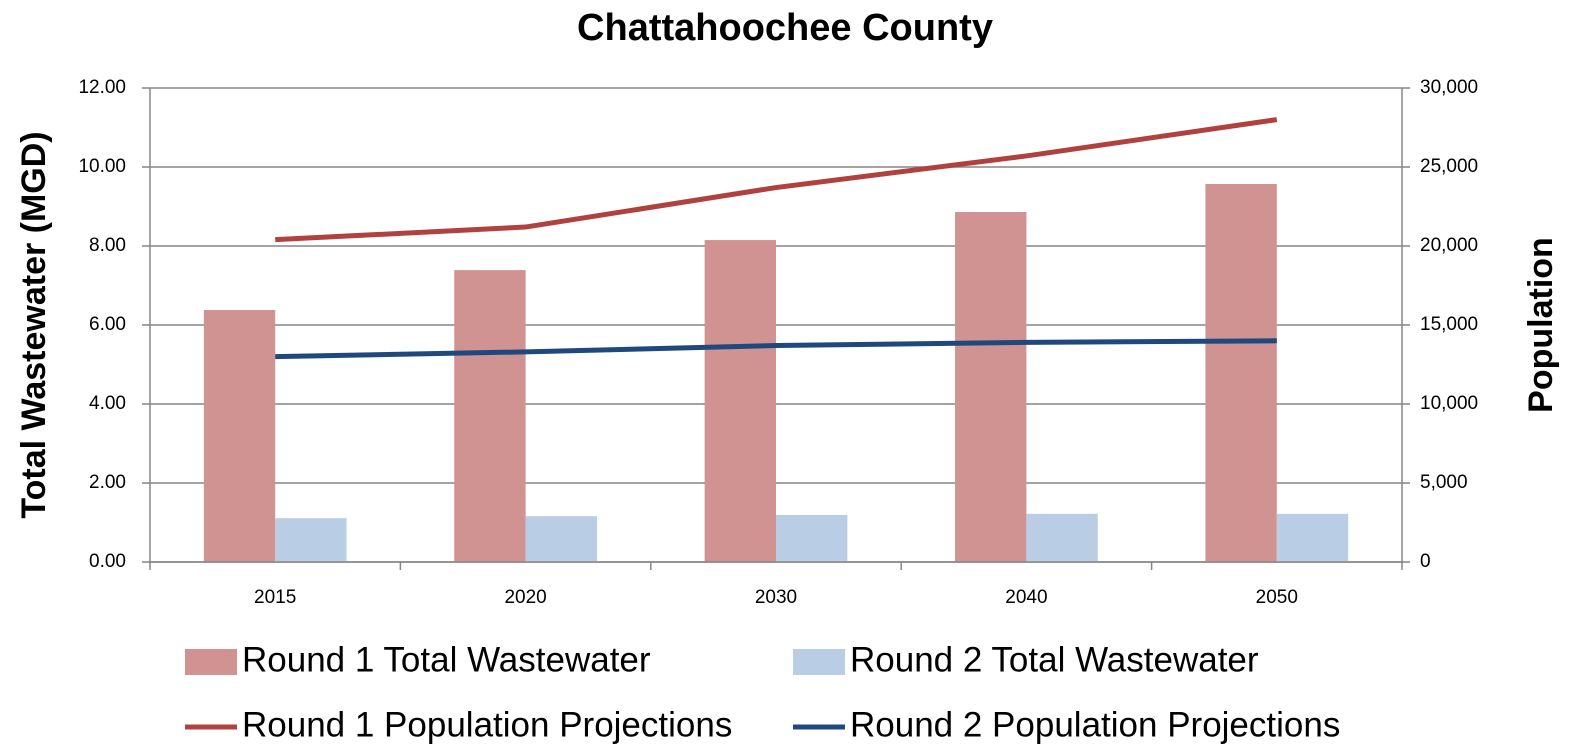 The width and height of the screenshot is (1571, 749). Describe the element at coordinates (102, 87) in the screenshot. I see `y-tick-label: 12.00` at that location.